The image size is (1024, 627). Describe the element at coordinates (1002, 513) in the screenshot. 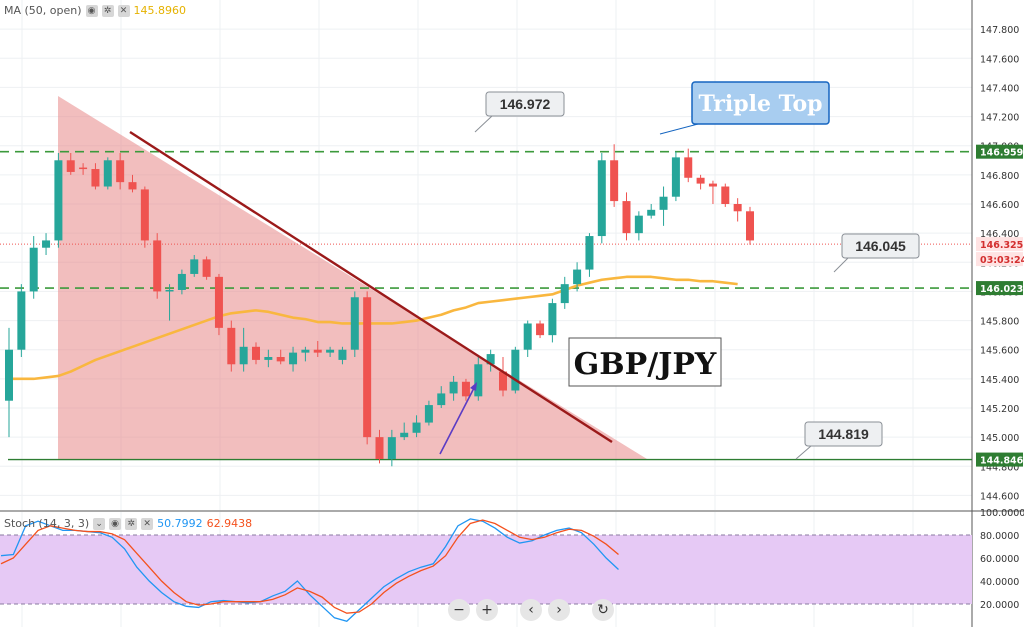

I see `stoch-axis-tick: 100.0000` at that location.